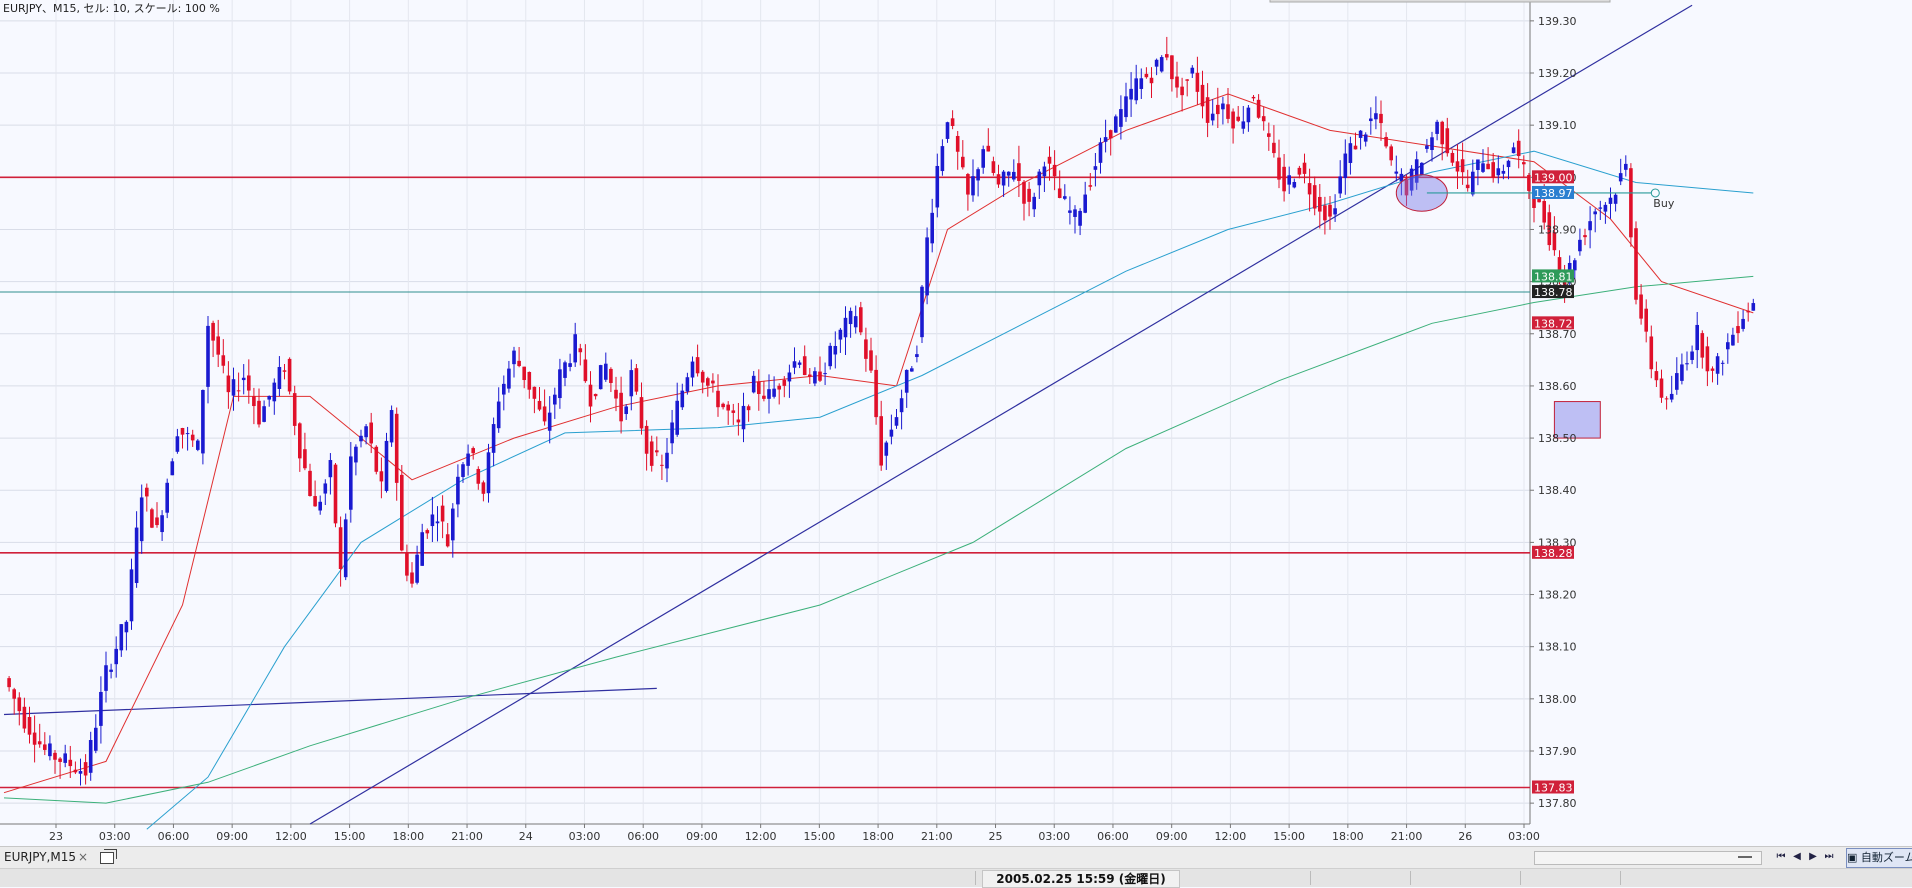 The width and height of the screenshot is (1912, 888). I want to click on chart-scrollbar, so click(1648, 858).